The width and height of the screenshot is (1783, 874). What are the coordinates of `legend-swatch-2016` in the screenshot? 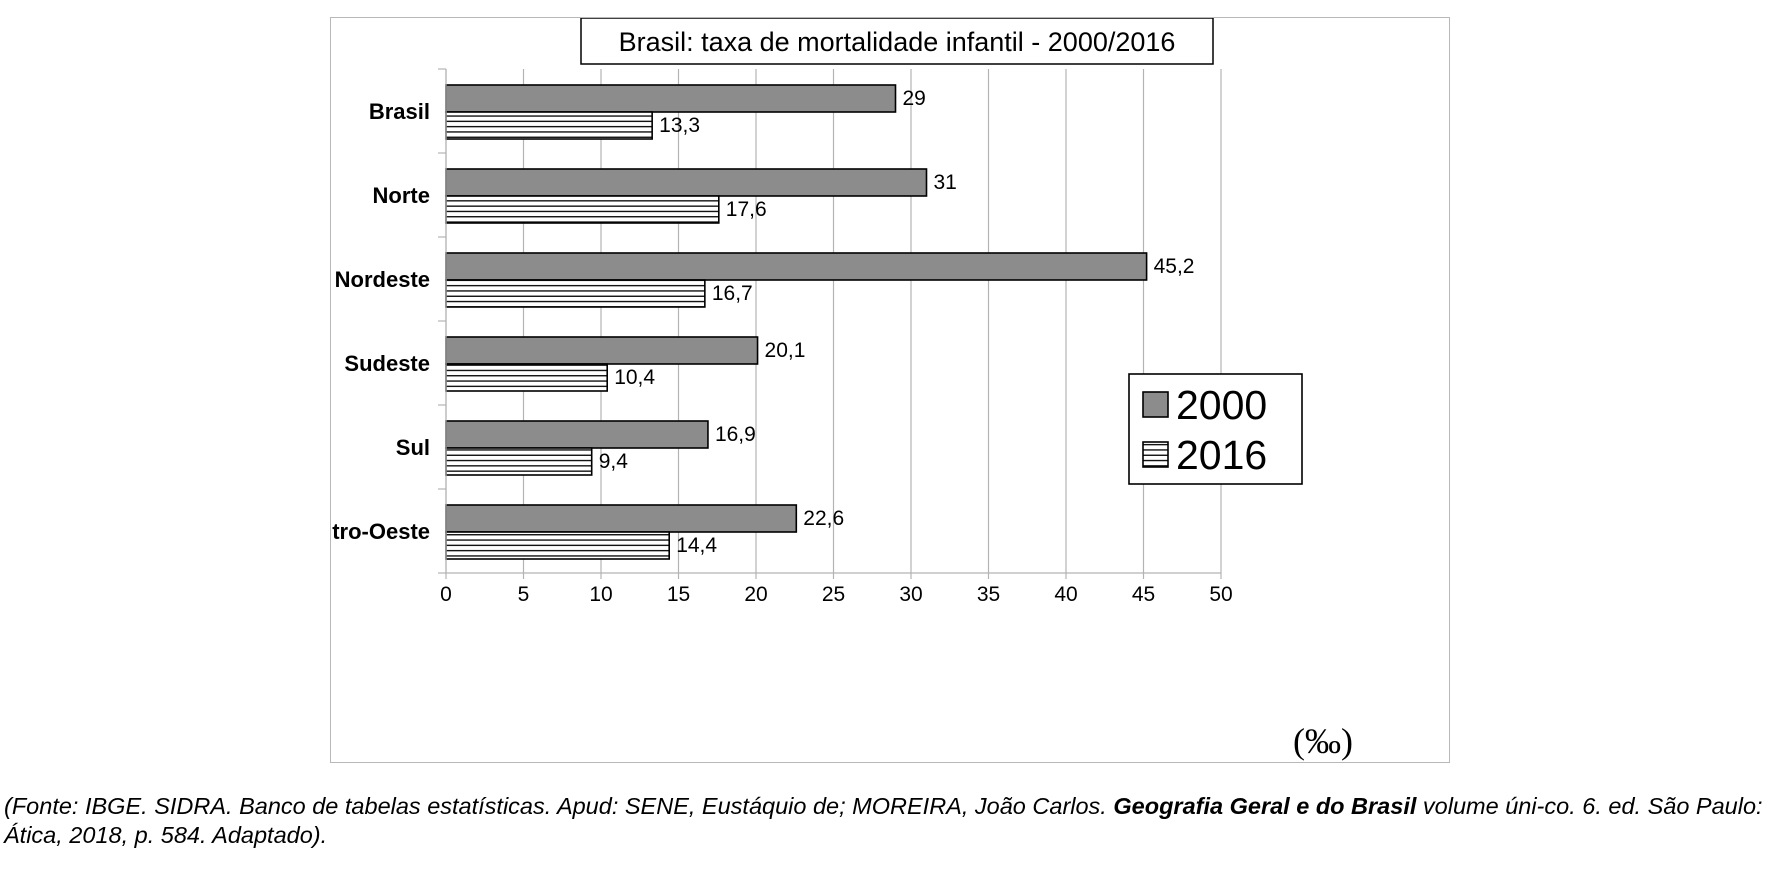 It's located at (1155, 454).